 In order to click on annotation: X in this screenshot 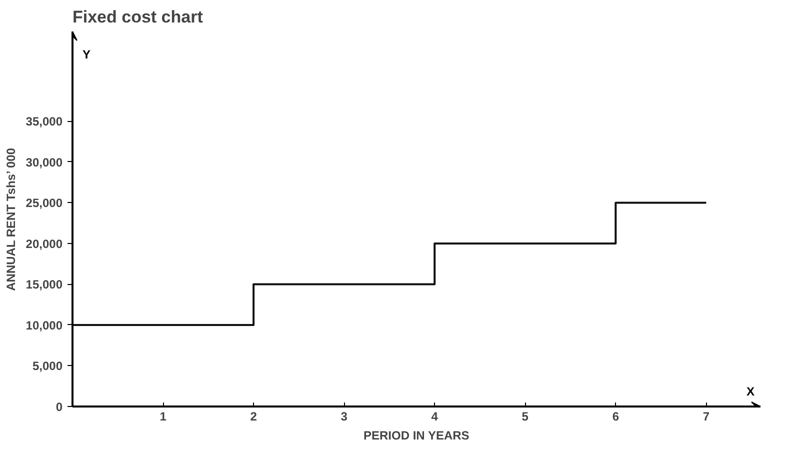, I will do `click(750, 391)`.